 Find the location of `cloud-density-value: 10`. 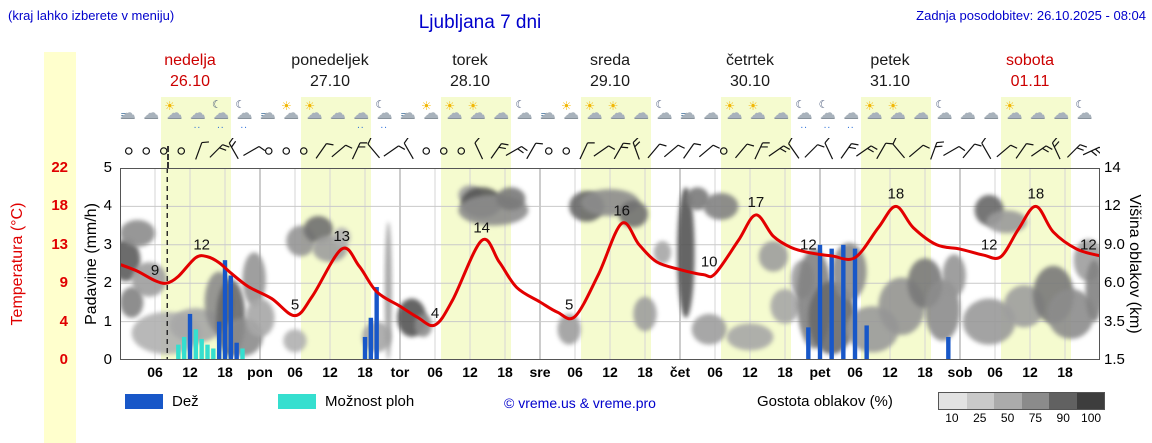

cloud-density-value: 10 is located at coordinates (952, 418).